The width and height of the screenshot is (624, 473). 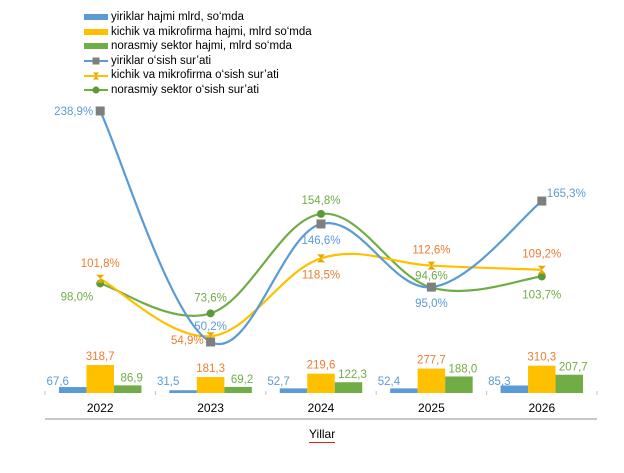 What do you see at coordinates (96, 76) in the screenshot?
I see `legend-line-hourglass-marker-icon` at bounding box center [96, 76].